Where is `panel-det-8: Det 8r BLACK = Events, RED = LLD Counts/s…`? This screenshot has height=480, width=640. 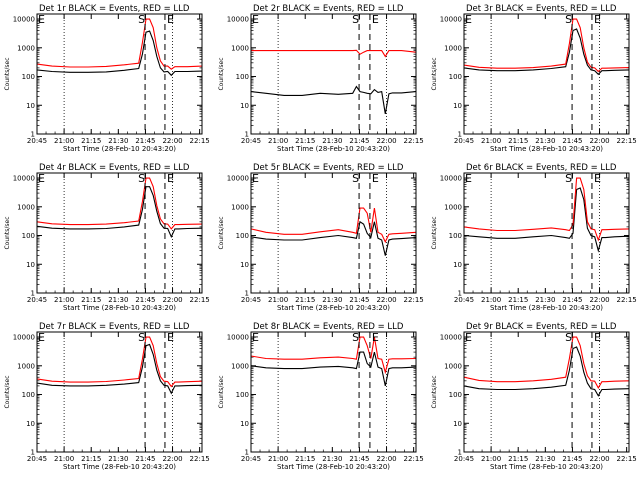 panel-det-8: Det 8r BLACK = Events, RED = LLD Counts/s… is located at coordinates (321, 396).